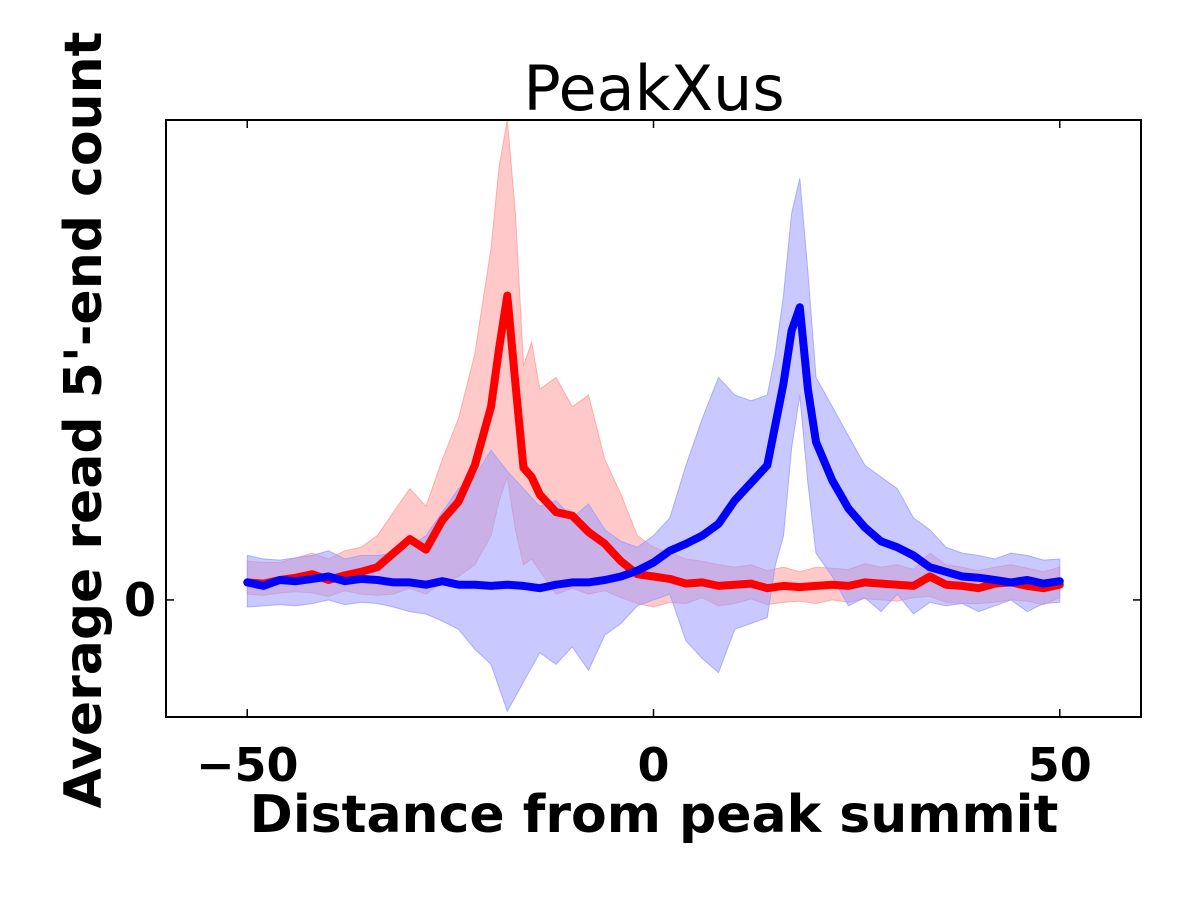 This screenshot has width=1200, height=900. Describe the element at coordinates (84, 420) in the screenshot. I see `y-axis-label: Average read 5'-end count` at that location.